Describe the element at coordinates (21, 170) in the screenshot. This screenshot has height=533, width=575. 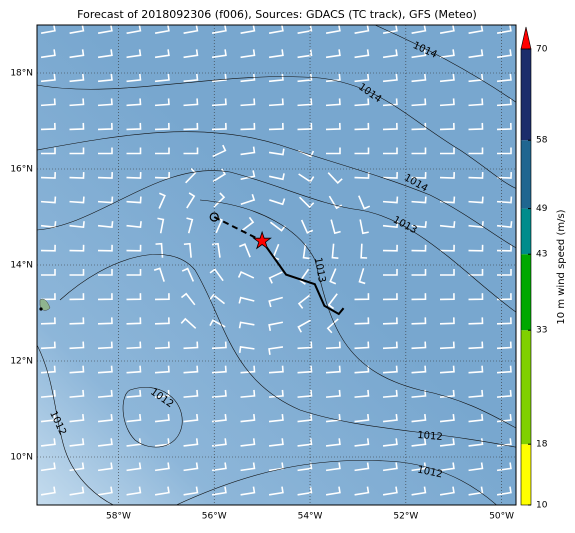
I see `y-tick-label: 16°N` at that location.